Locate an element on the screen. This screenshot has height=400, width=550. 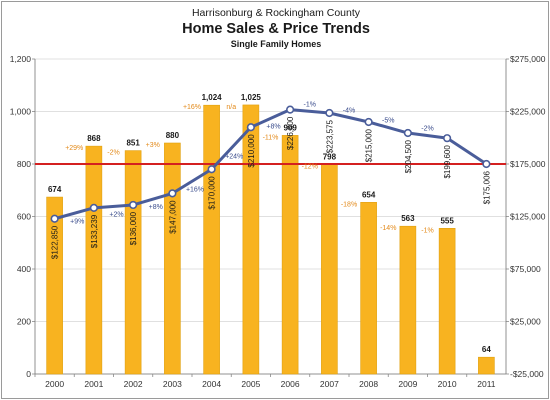
x-axis-tick-label: 2011 is located at coordinates (486, 384).